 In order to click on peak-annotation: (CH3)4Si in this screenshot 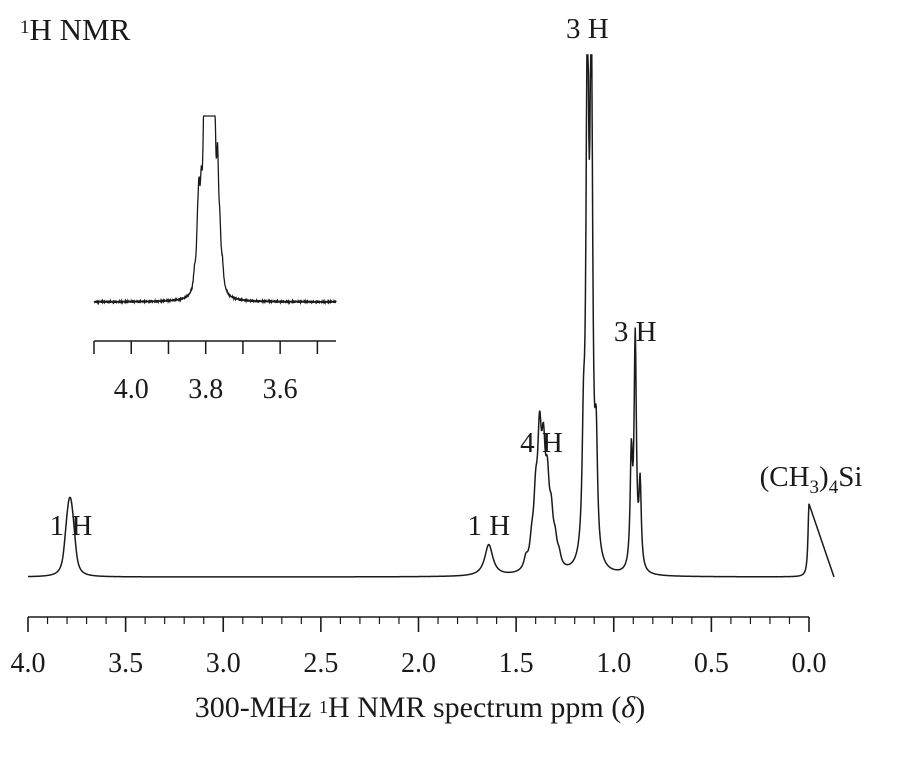, I will do `click(811, 479)`.